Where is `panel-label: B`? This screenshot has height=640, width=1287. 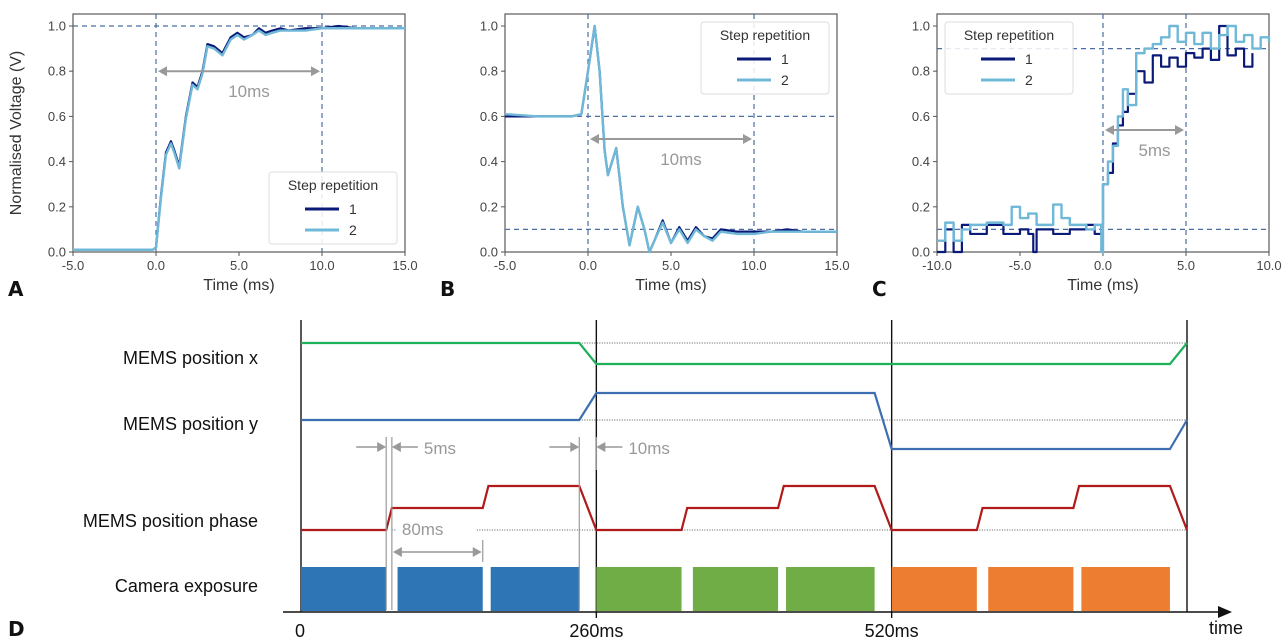 panel-label: B is located at coordinates (447, 289).